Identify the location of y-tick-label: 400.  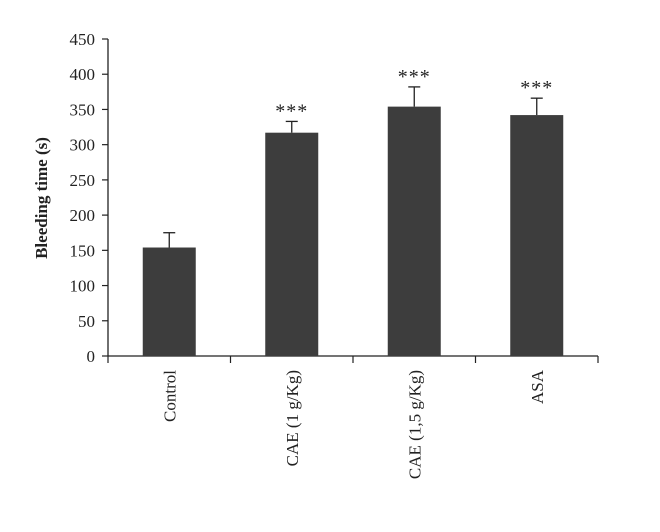
(83, 74).